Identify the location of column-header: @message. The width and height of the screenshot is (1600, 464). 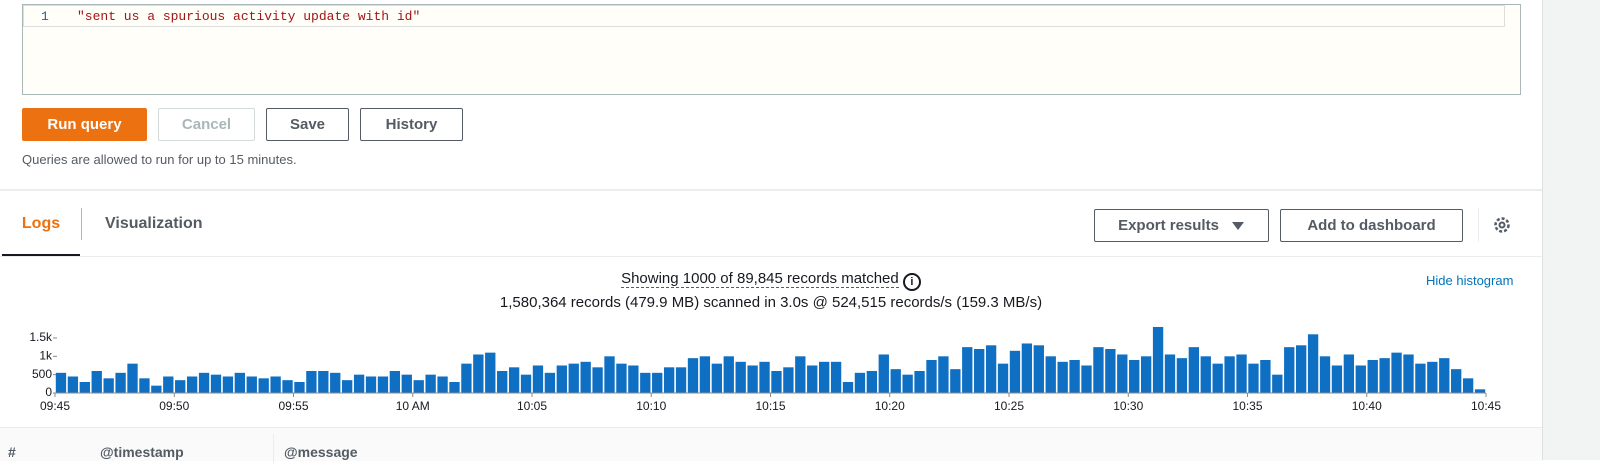
(321, 452).